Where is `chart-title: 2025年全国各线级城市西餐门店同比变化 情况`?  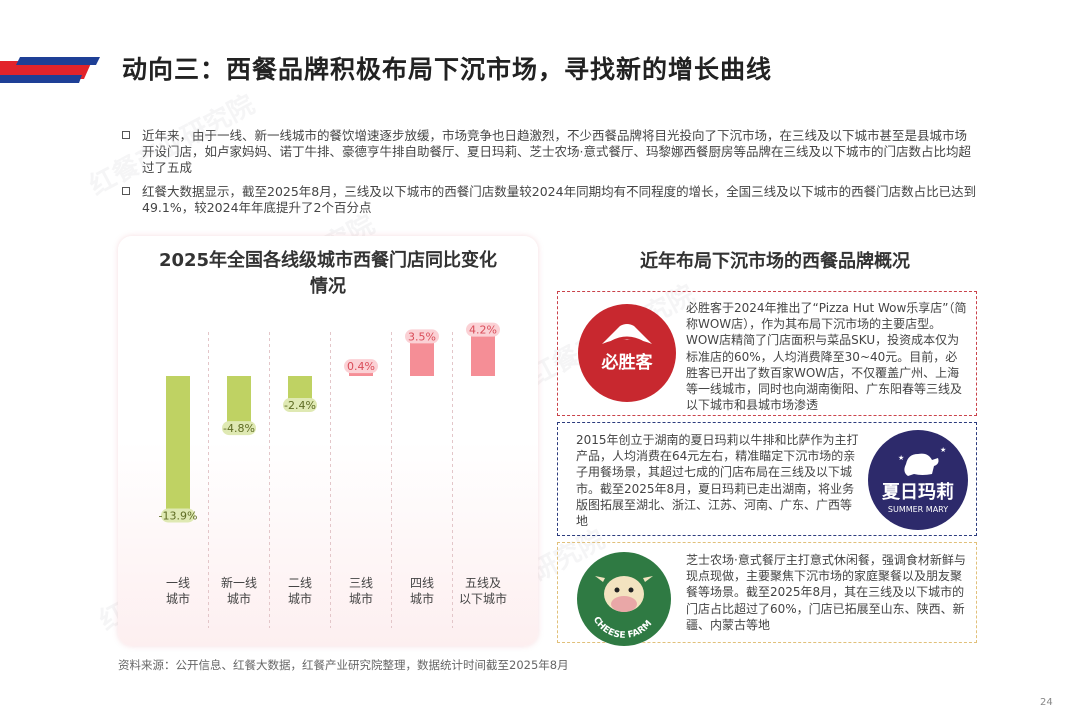
chart-title: 2025年全国各线级城市西餐门店同比变化 情况 is located at coordinates (328, 274).